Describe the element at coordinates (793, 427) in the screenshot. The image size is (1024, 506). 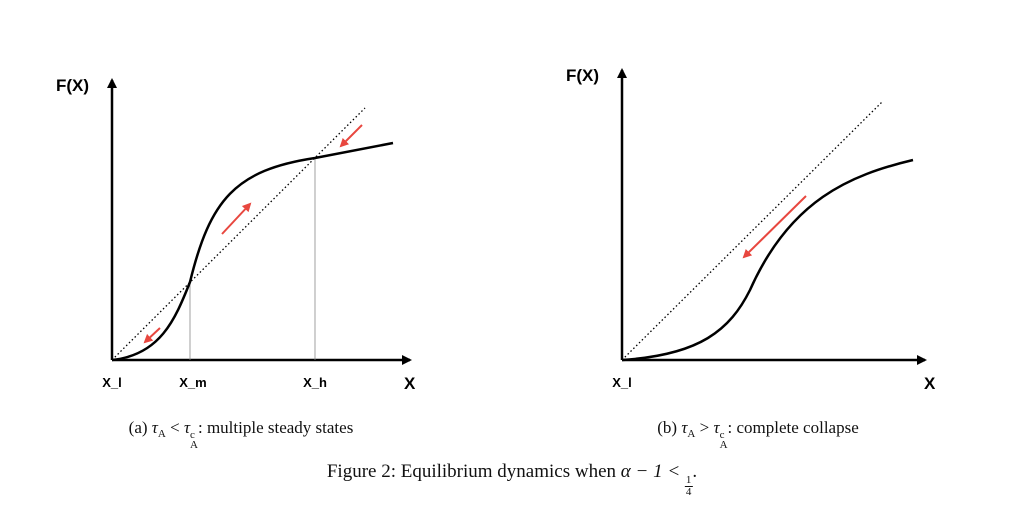
I see `caption-text: : complete collapse` at that location.